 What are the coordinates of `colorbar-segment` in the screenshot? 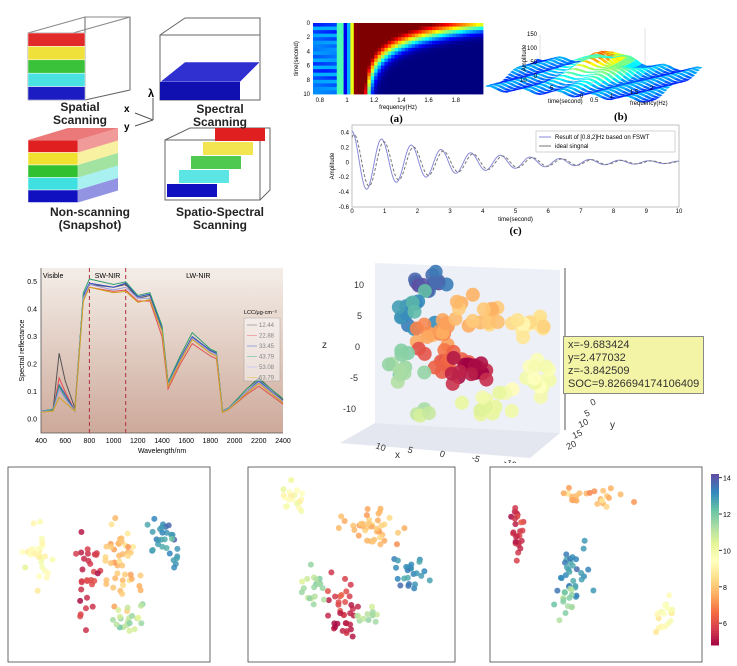 It's located at (715, 490).